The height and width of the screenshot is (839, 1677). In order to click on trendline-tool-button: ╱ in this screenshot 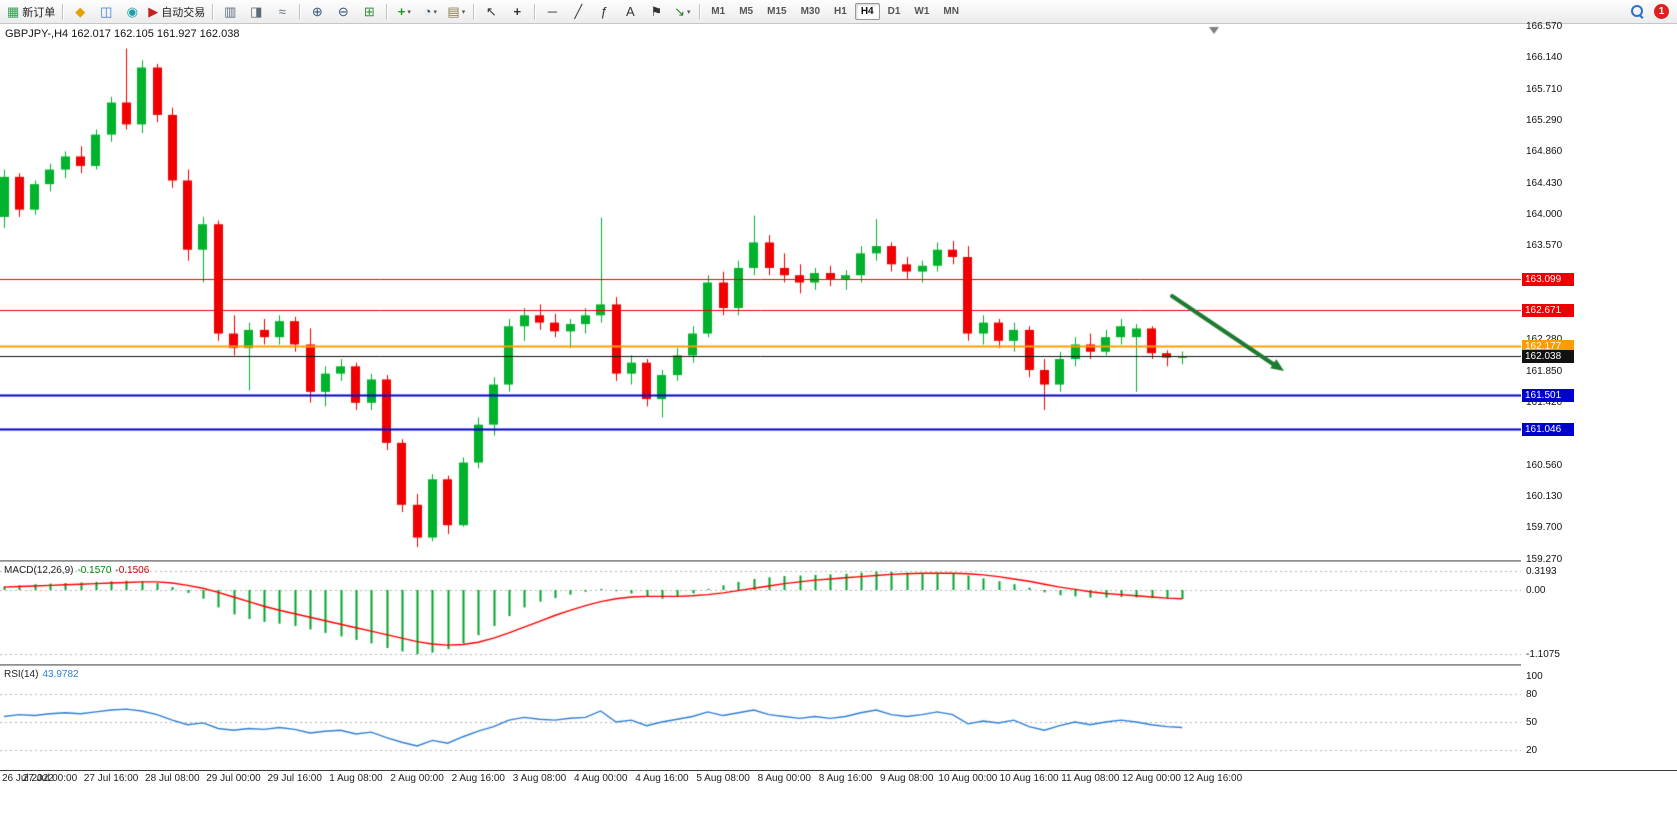, I will do `click(578, 12)`.